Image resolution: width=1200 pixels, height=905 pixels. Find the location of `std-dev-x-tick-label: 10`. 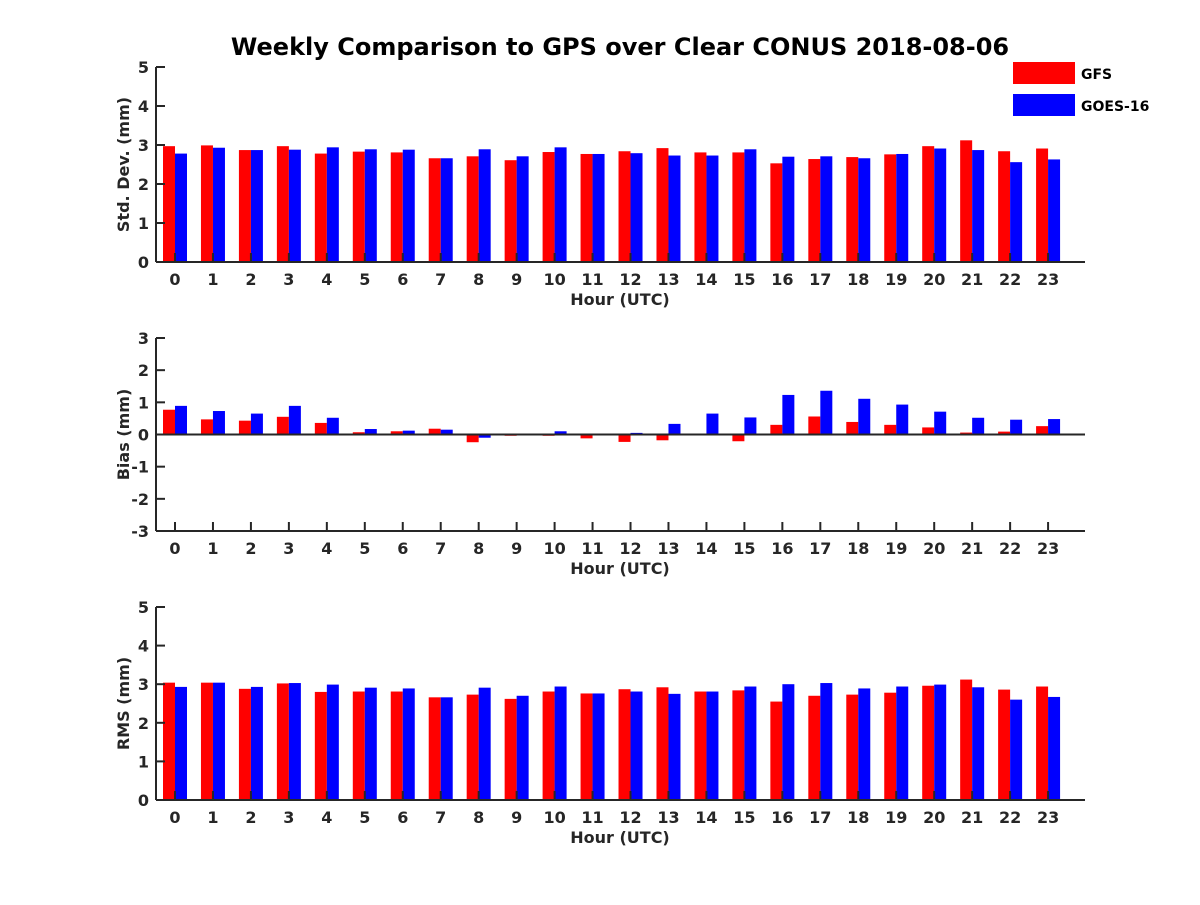

std-dev-x-tick-label: 10 is located at coordinates (554, 279).